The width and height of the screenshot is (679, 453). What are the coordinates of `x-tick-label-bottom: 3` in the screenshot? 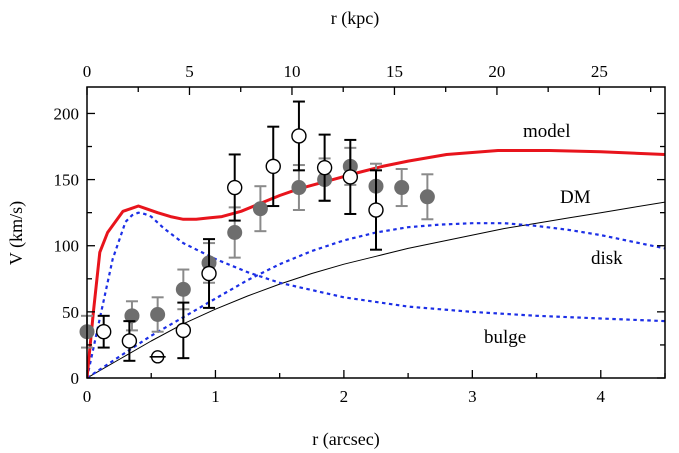 It's located at (472, 396).